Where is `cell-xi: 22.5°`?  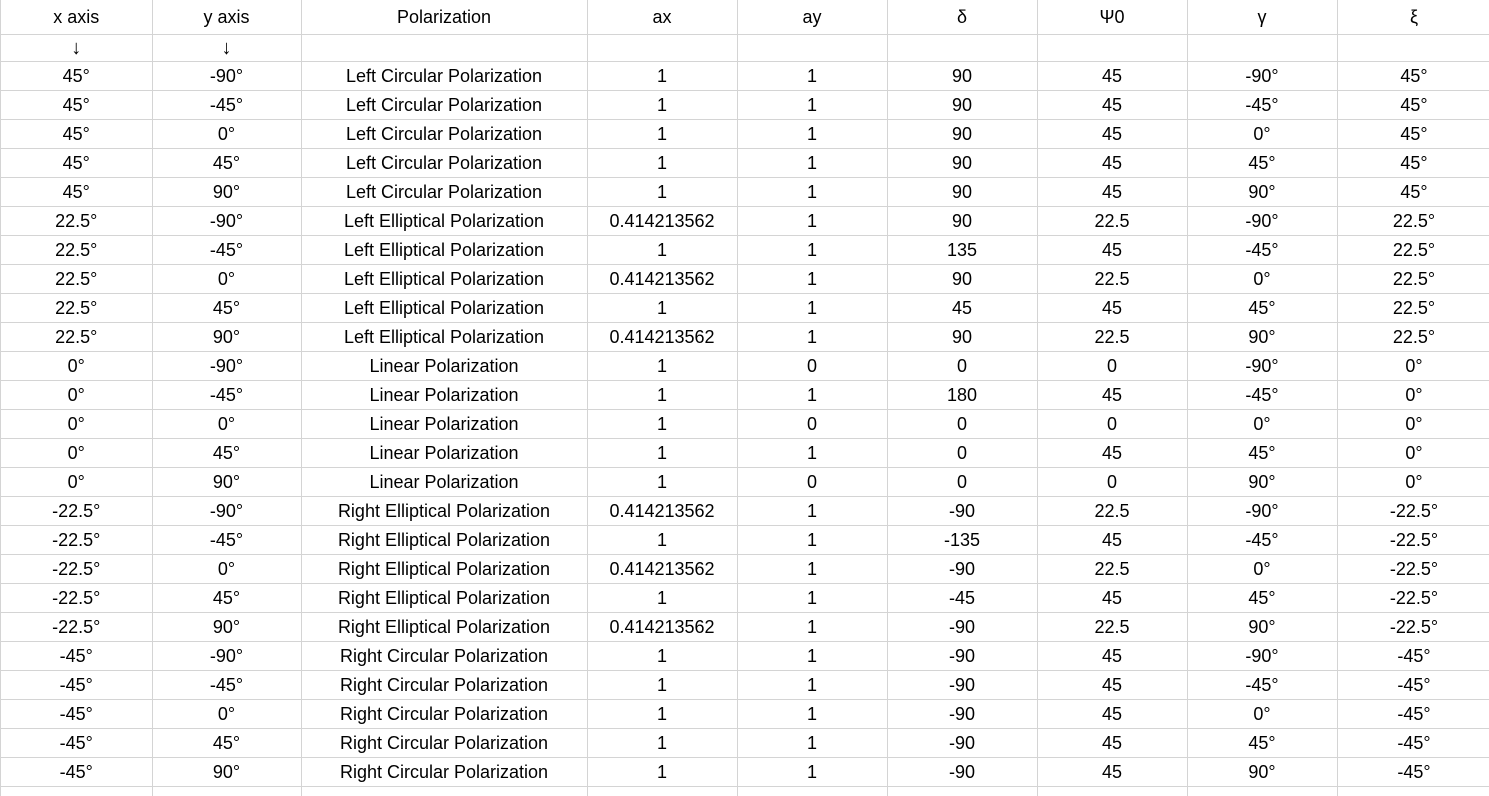
cell-xi: 22.5° is located at coordinates (1413, 279).